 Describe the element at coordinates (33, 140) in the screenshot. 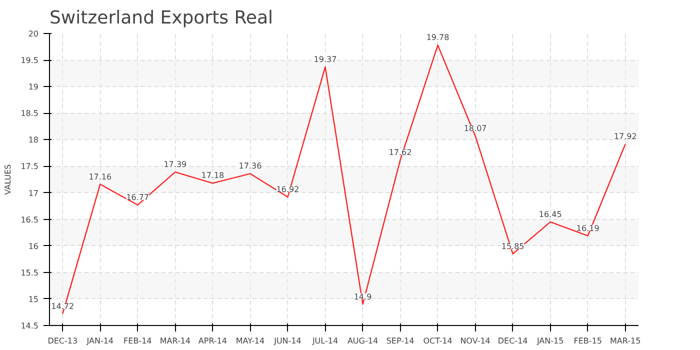

I see `y-tick-label: 18` at that location.